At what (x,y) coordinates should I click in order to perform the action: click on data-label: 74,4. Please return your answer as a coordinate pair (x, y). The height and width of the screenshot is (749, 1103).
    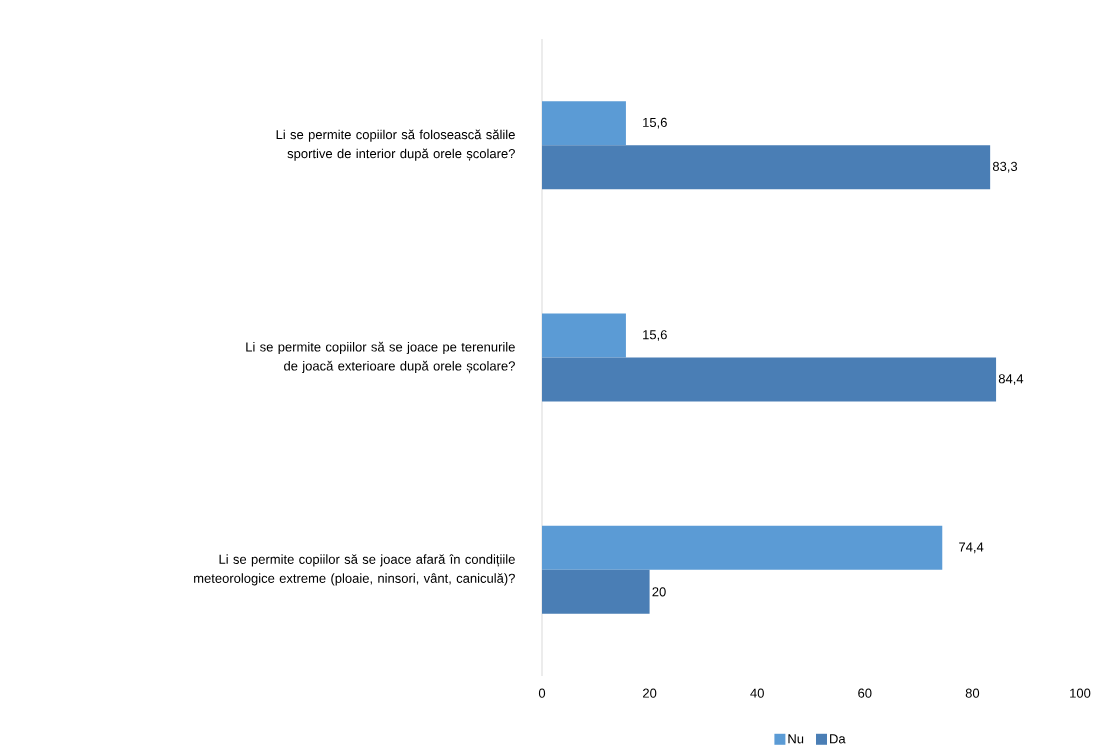
    Looking at the image, I should click on (971, 548).